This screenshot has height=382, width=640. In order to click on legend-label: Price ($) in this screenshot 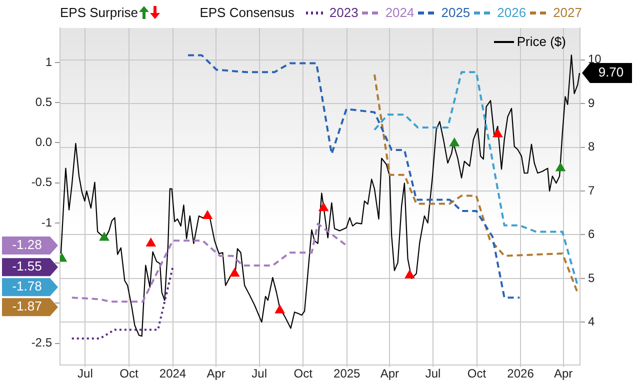, I will do `click(541, 41)`.